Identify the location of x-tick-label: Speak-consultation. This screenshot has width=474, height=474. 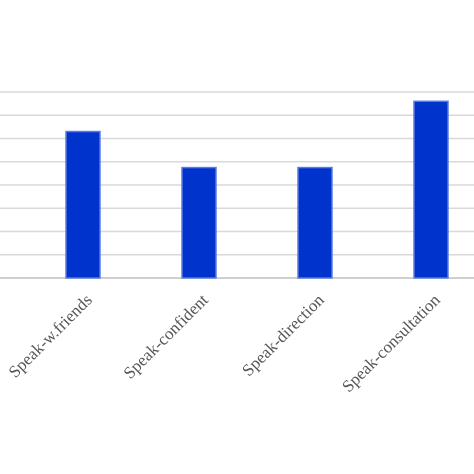
(391, 343).